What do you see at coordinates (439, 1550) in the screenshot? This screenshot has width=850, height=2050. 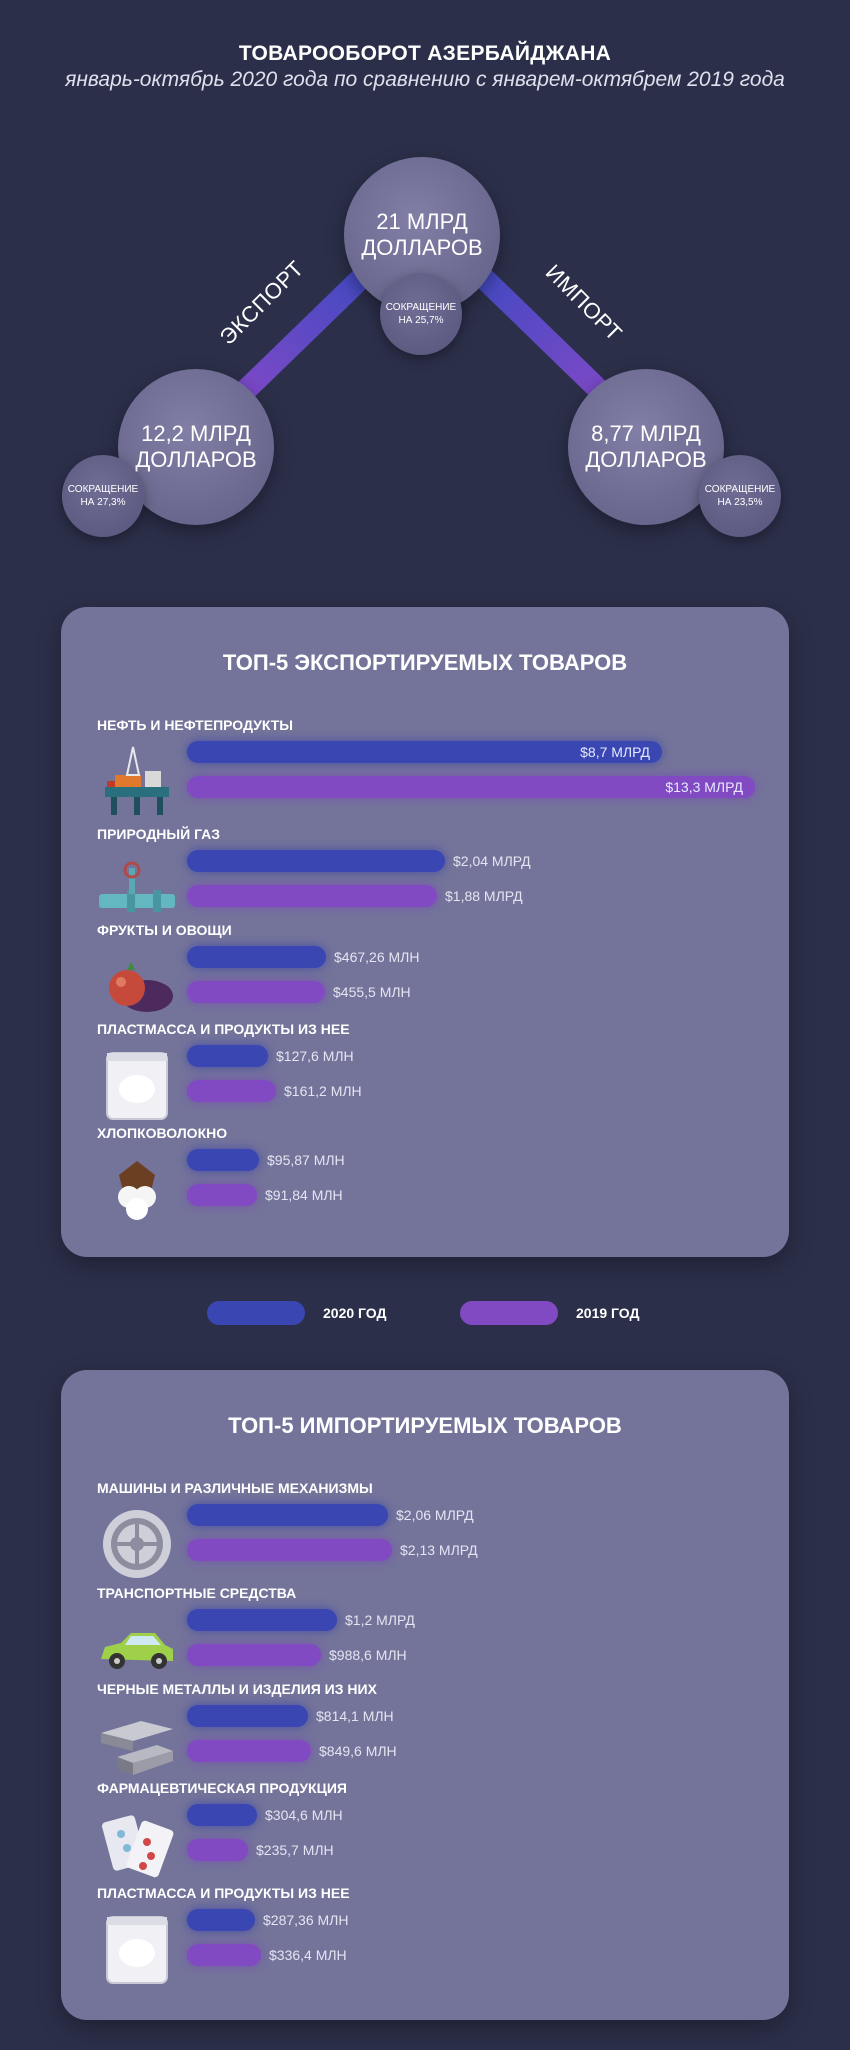 I see `value-label: $2,13 МЛРД` at bounding box center [439, 1550].